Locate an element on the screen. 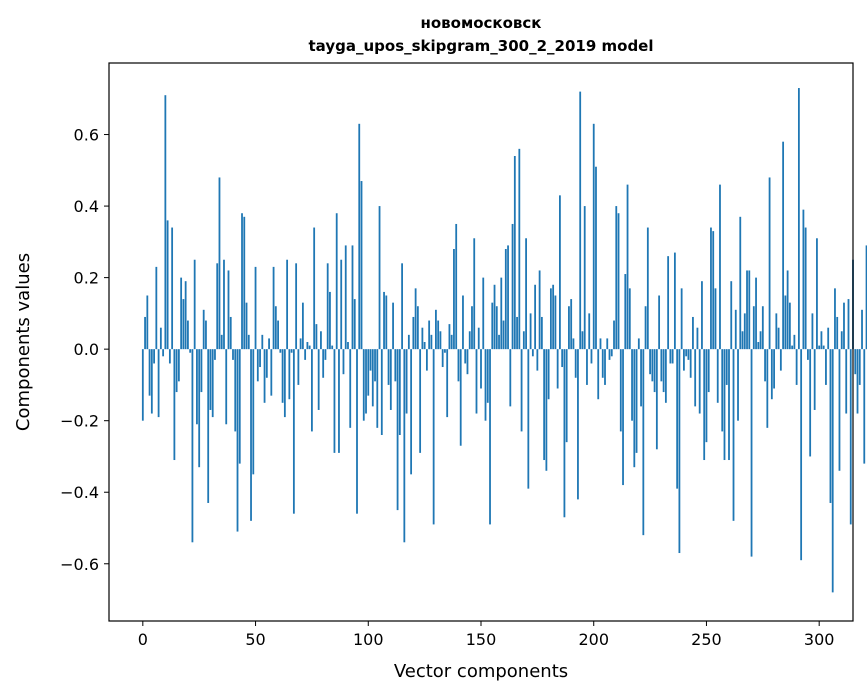 This screenshot has width=867, height=696. y-tick-label: −0.2 is located at coordinates (79, 421).